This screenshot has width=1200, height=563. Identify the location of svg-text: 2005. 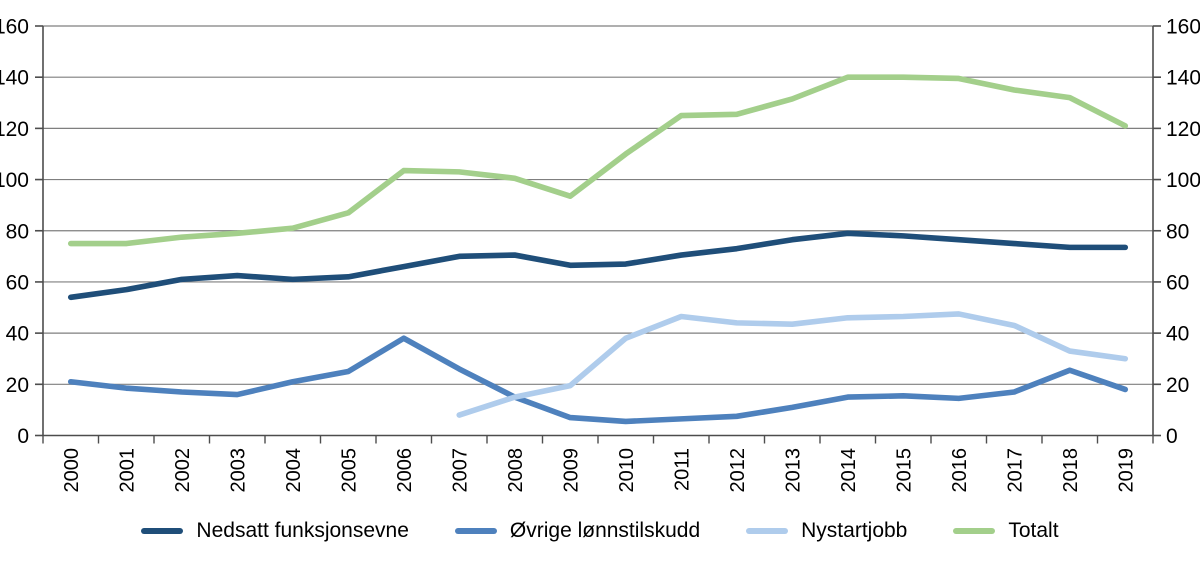
(349, 470).